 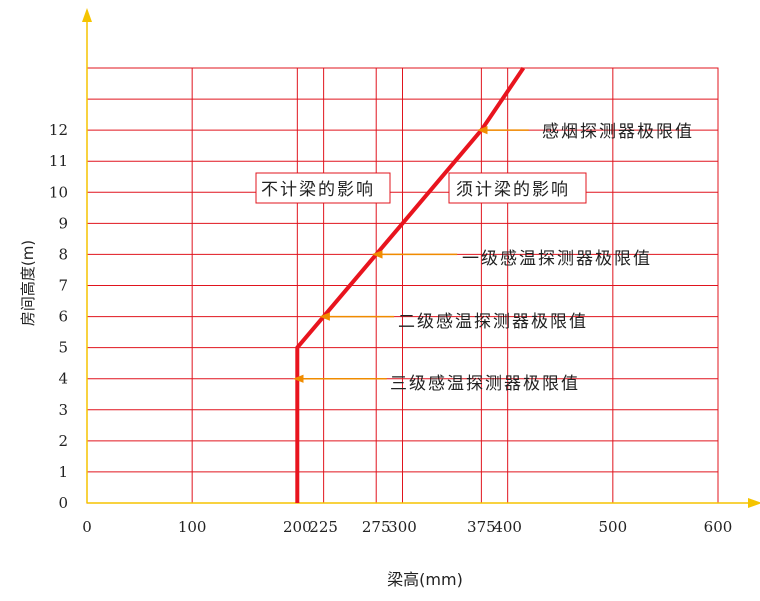 I want to click on y-tick-label: 3, so click(x=63, y=410).